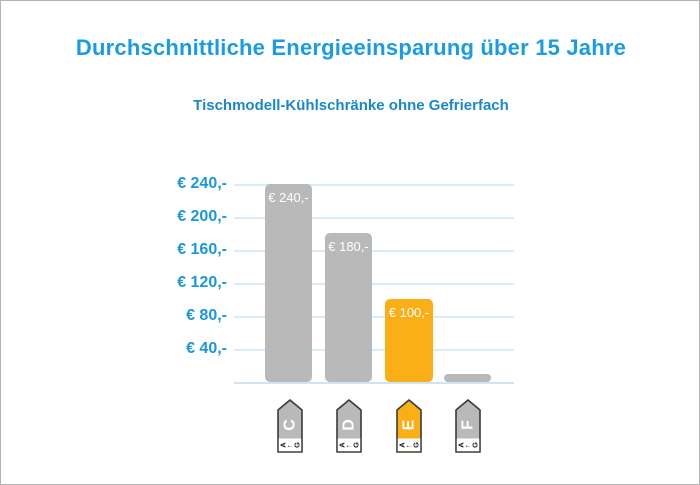 The height and width of the screenshot is (485, 700). I want to click on badge-class-letter: D, so click(349, 425).